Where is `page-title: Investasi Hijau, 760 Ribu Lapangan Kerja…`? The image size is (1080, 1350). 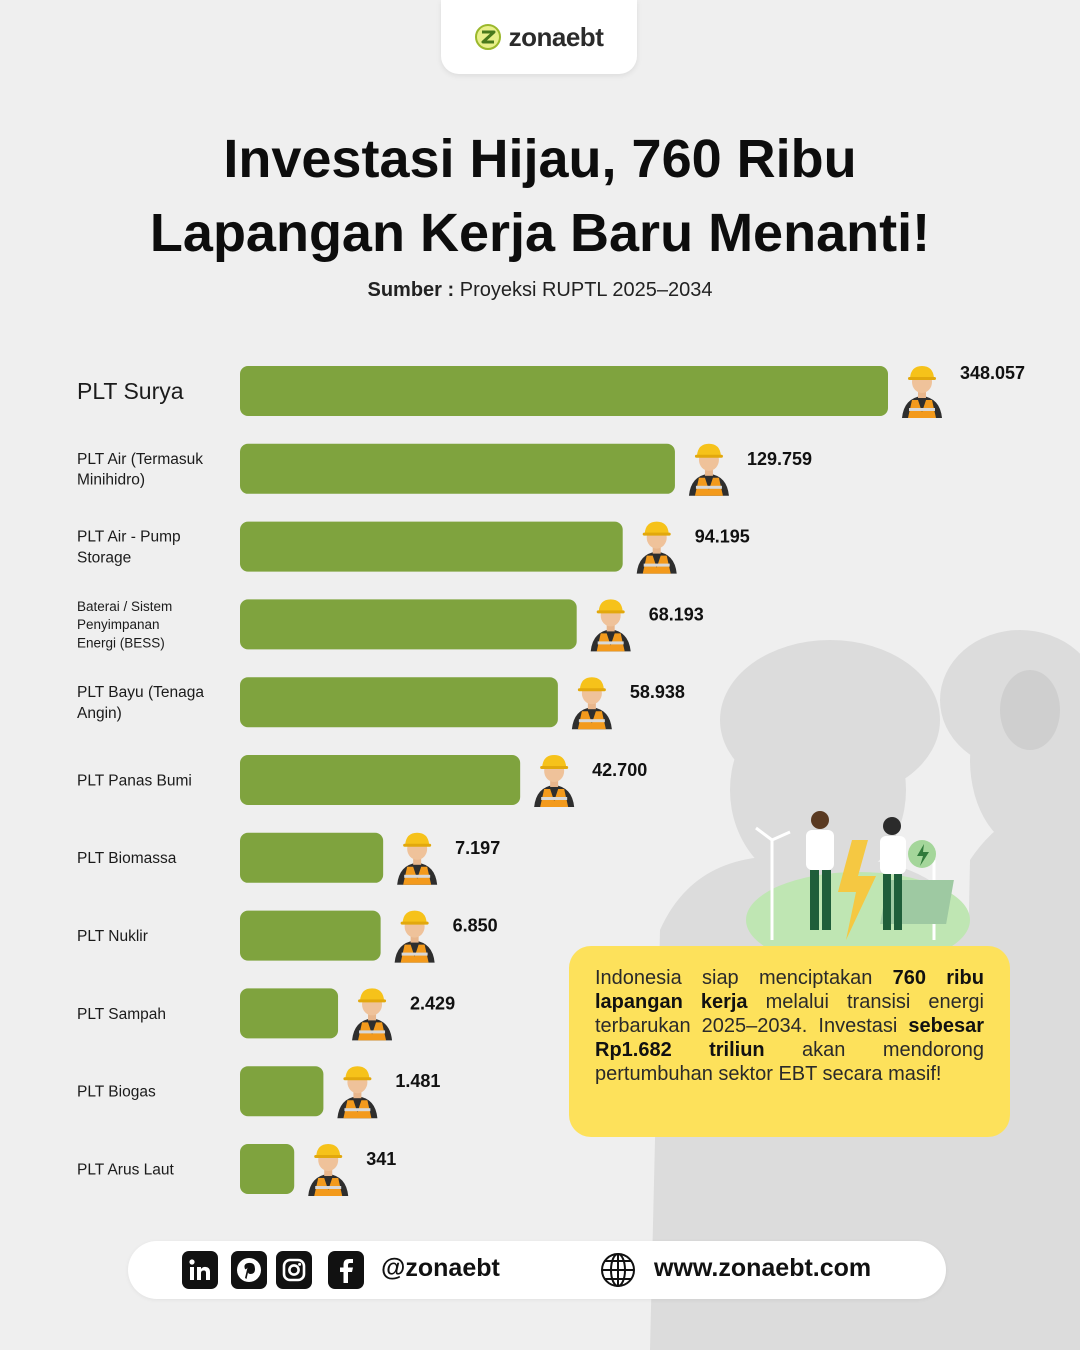
page-title: Investasi Hijau, 760 Ribu Lapangan Kerja… is located at coordinates (540, 196).